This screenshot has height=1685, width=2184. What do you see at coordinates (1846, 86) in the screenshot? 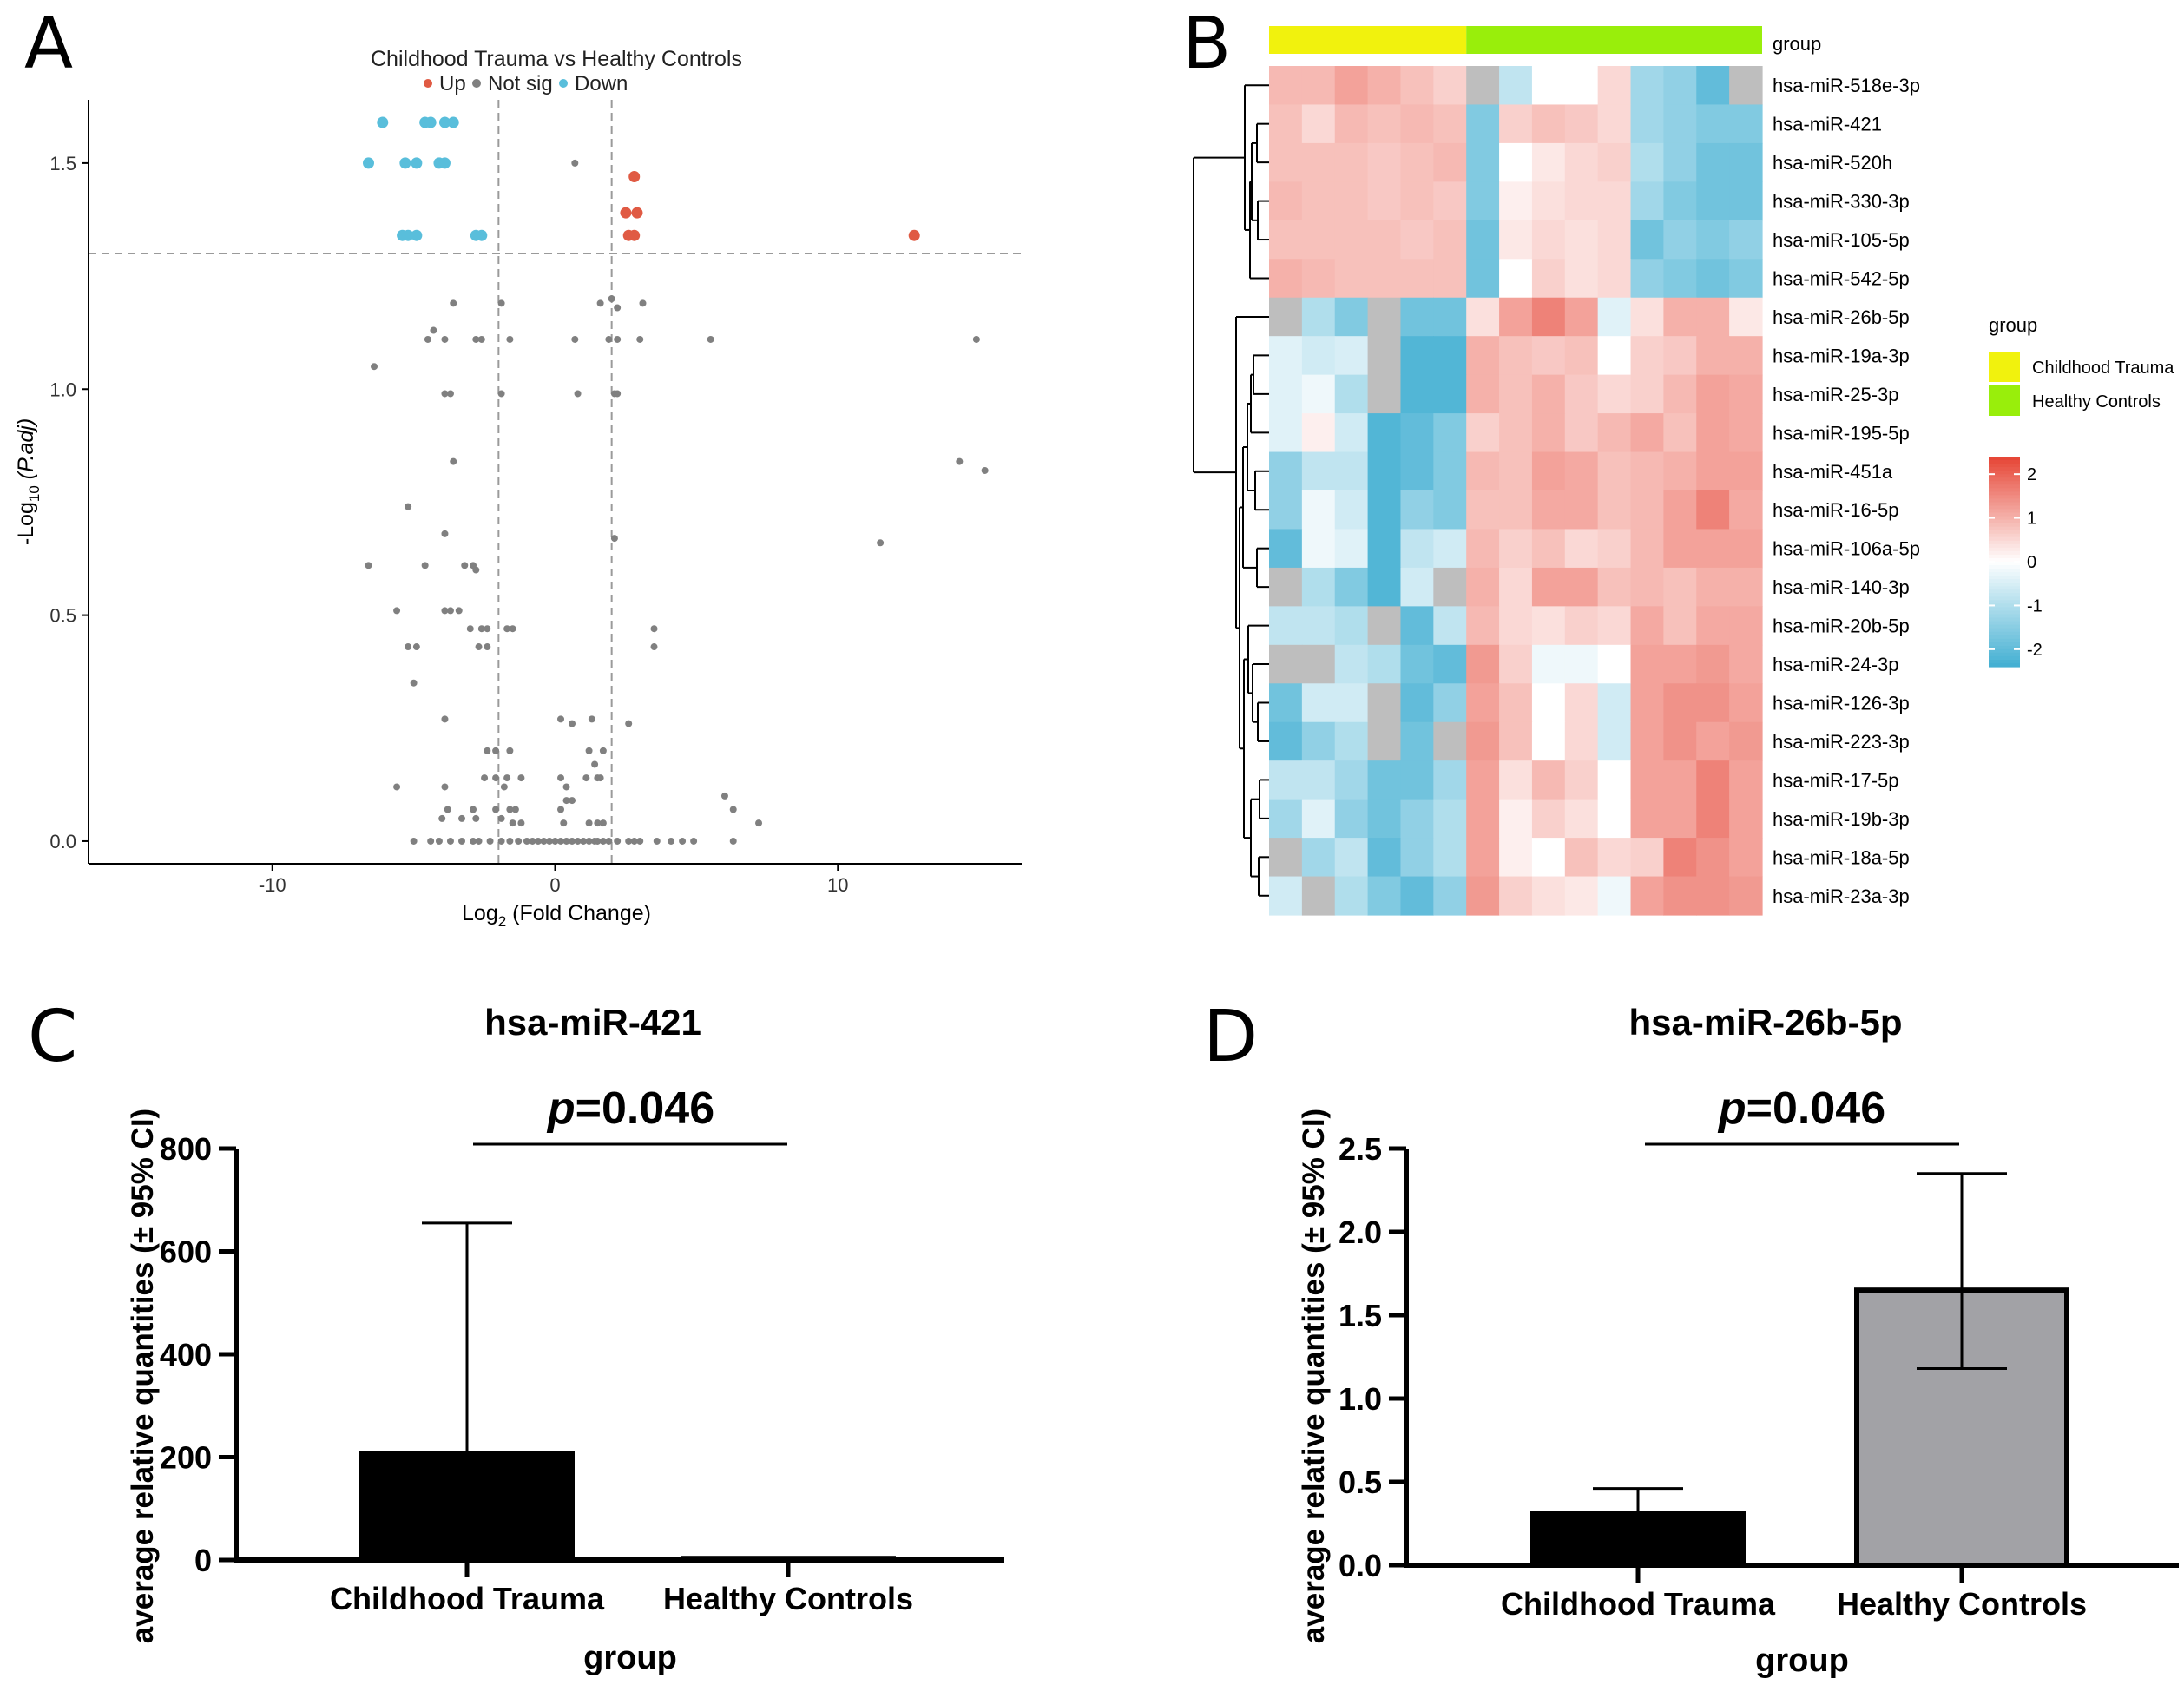
I see `heatmap-row-label: hsa-miR-518e-3p` at bounding box center [1846, 86].